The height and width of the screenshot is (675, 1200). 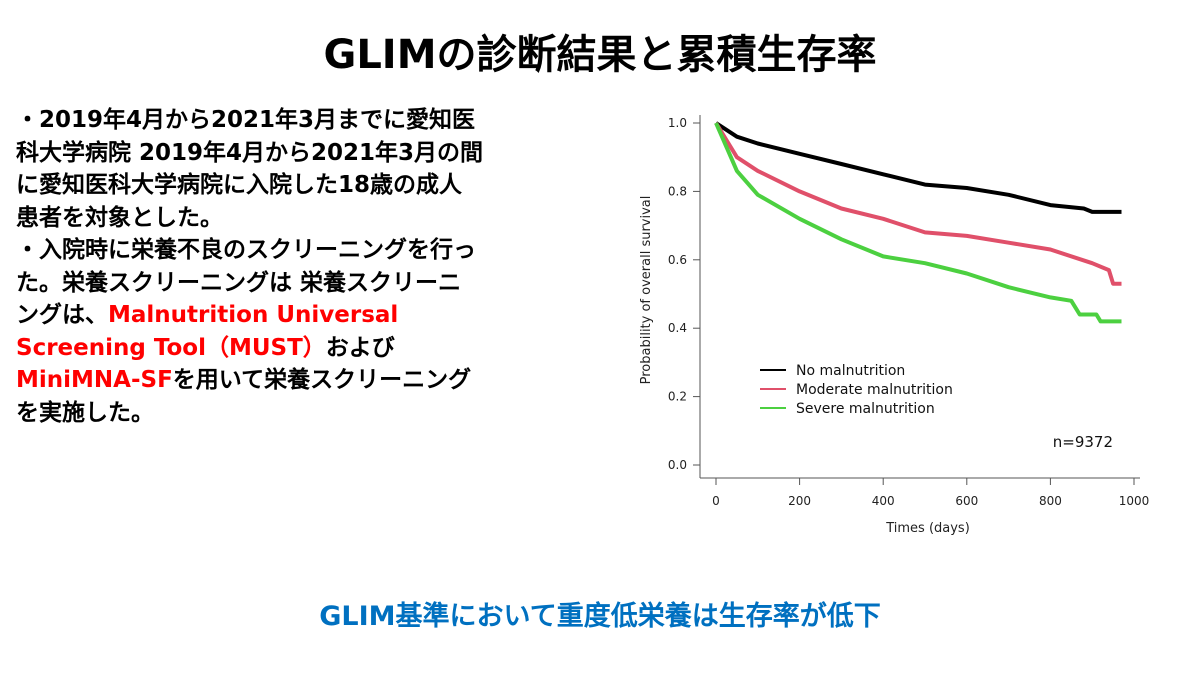 What do you see at coordinates (927, 528) in the screenshot?
I see `x-axis-label: Times (days)` at bounding box center [927, 528].